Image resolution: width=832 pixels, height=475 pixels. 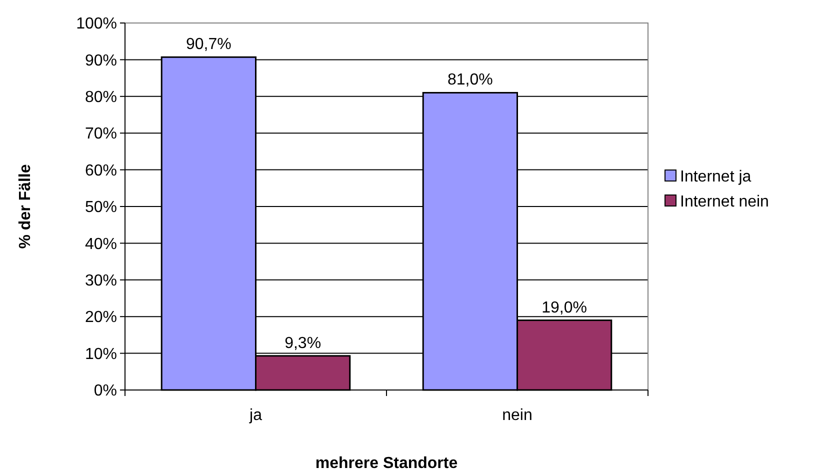 I want to click on y-axis-title: % der Fälle, so click(x=25, y=206).